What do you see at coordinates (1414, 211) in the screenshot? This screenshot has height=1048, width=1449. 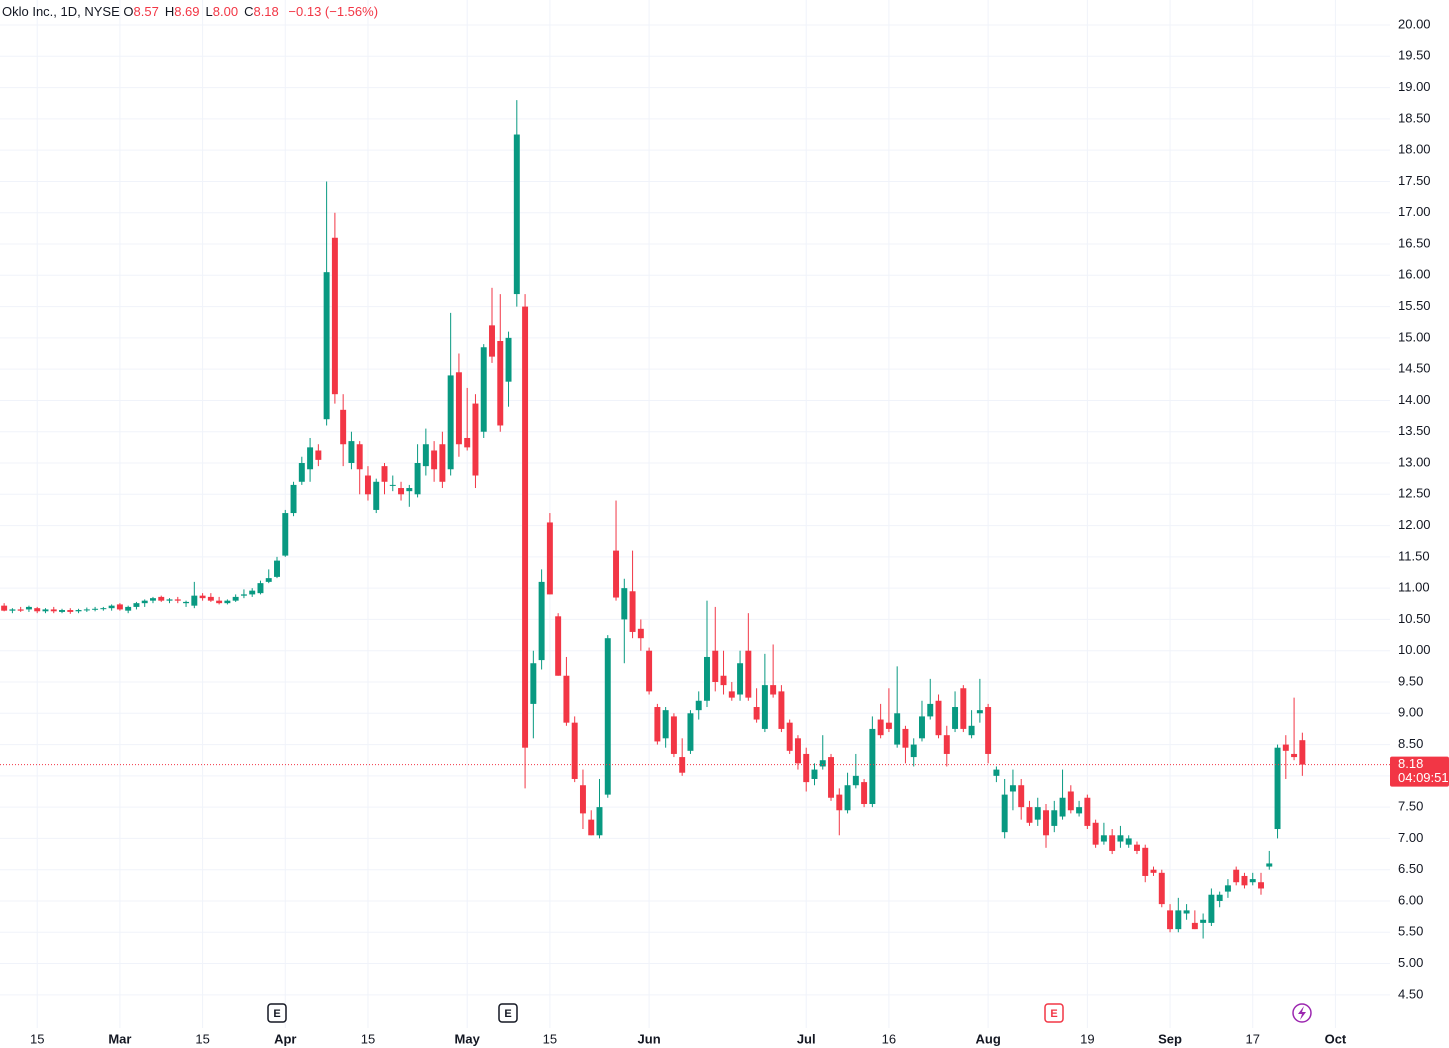 I see `y-tick-label: 17.00` at bounding box center [1414, 211].